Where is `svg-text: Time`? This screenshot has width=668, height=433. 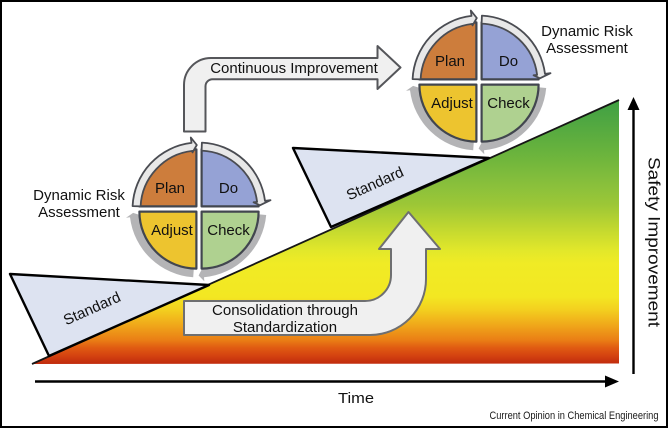
svg-text: Time is located at coordinates (356, 398).